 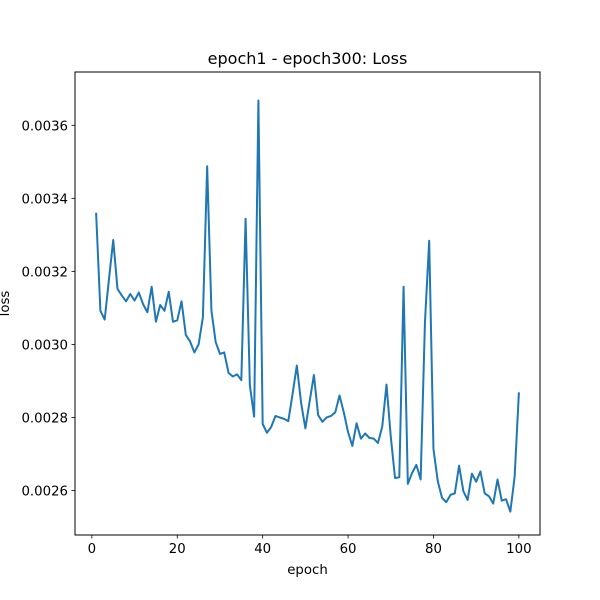 I want to click on y-tick-label: 0.0030, so click(x=44, y=345).